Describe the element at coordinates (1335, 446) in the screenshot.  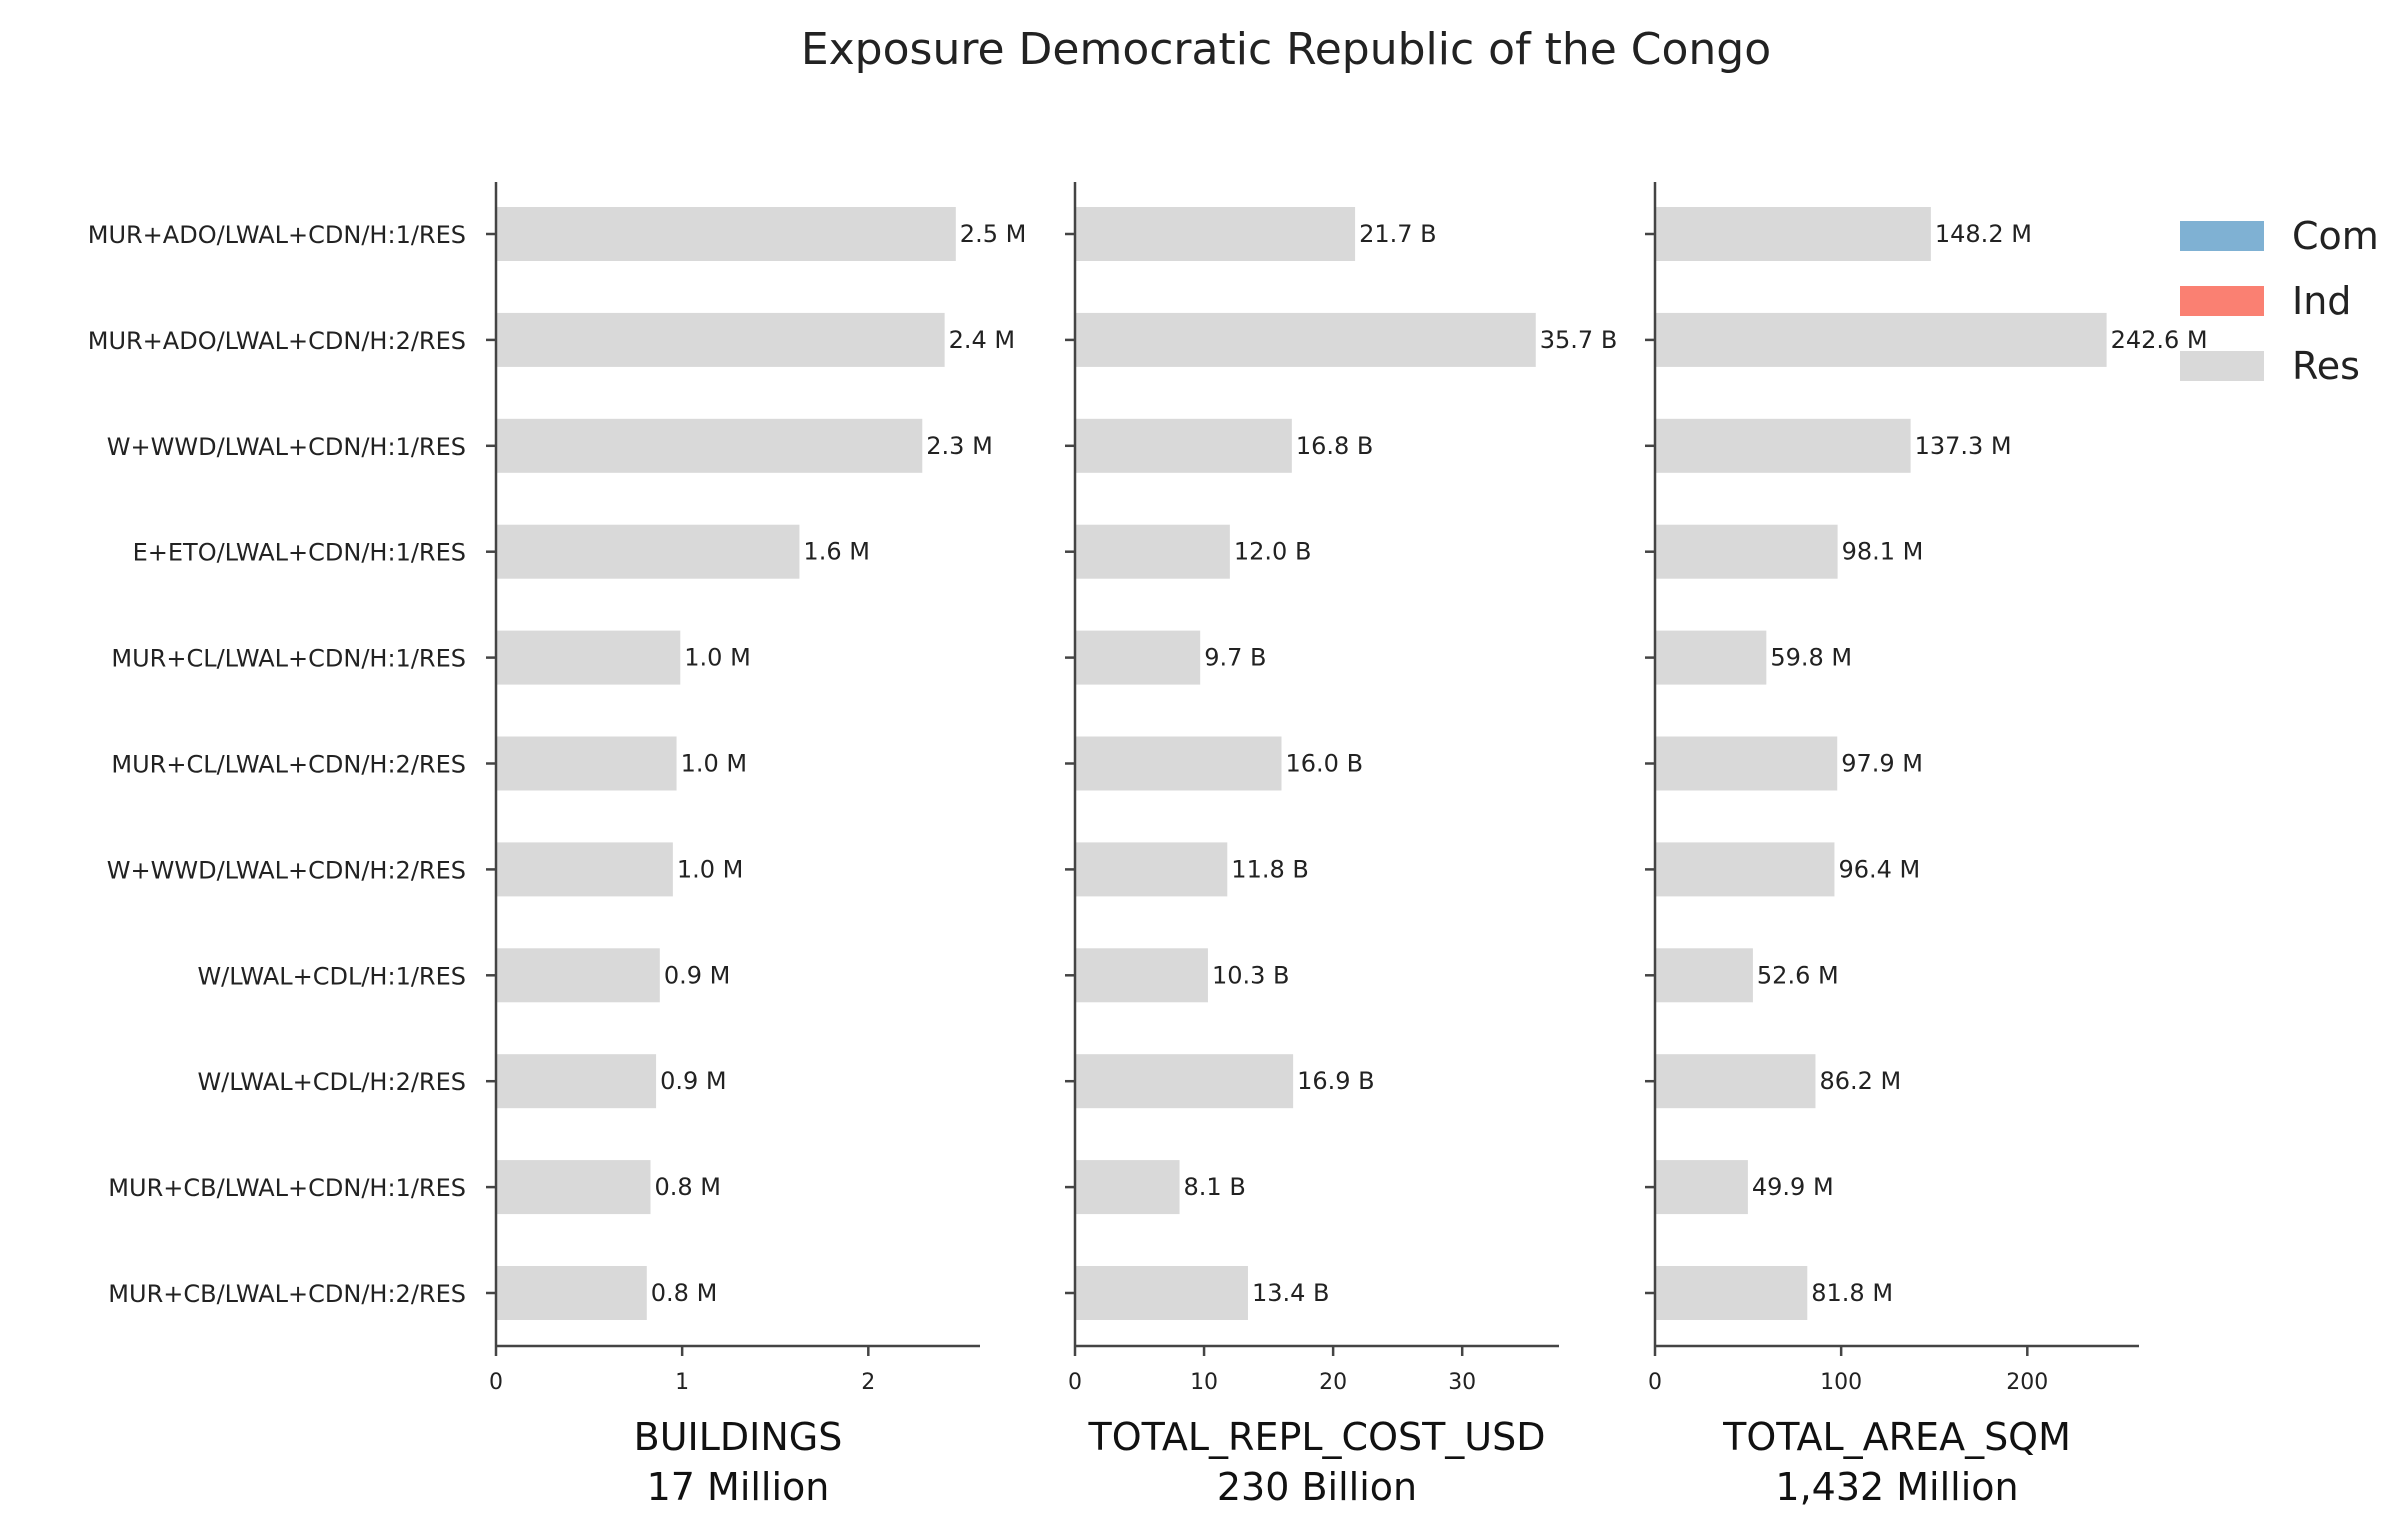
I see `data-label: 16.8 B` at that location.